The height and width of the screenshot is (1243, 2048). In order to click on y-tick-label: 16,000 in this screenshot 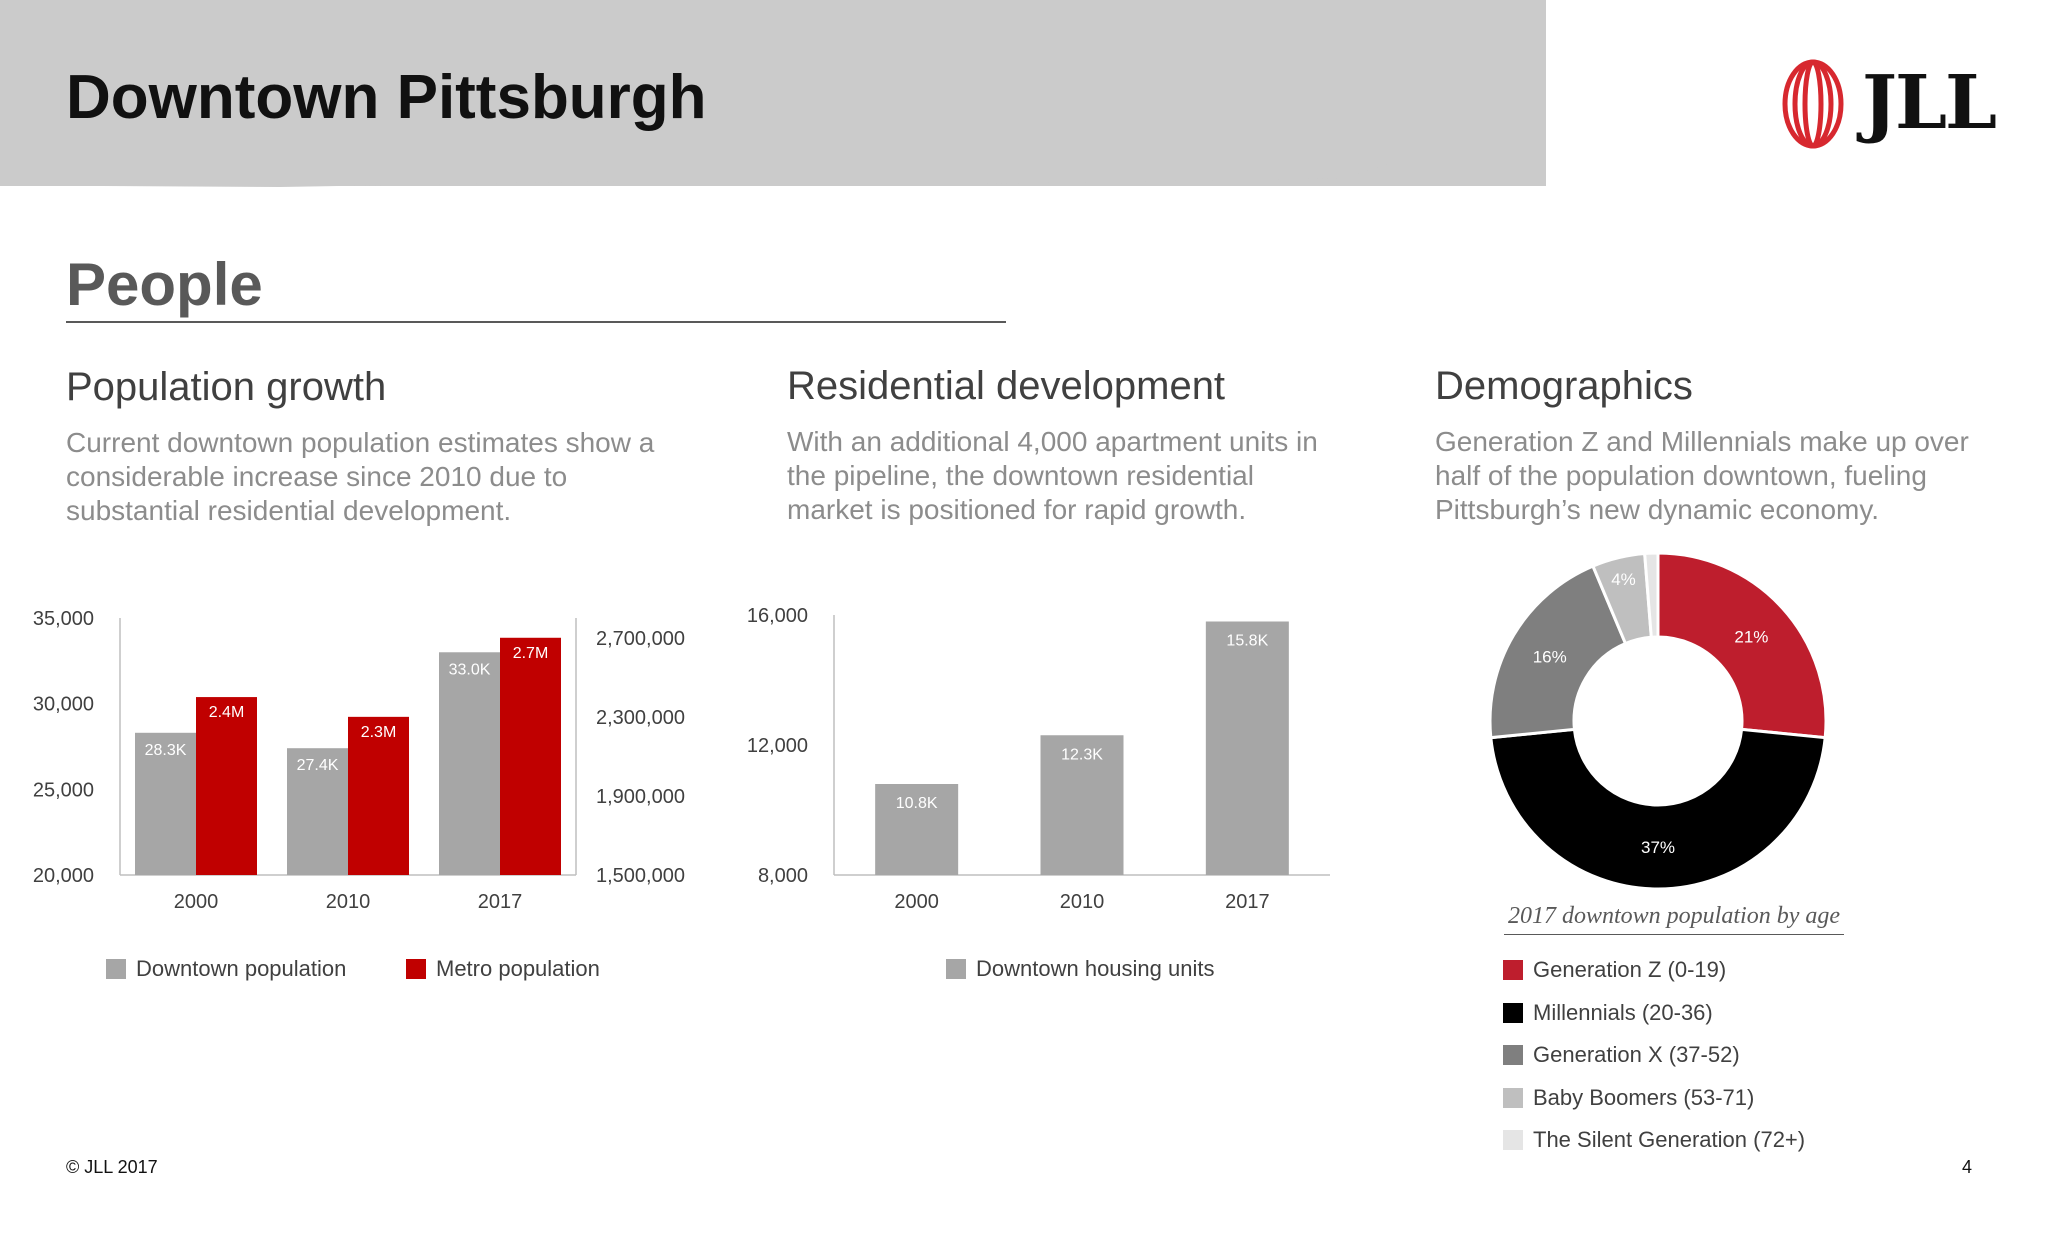, I will do `click(777, 616)`.